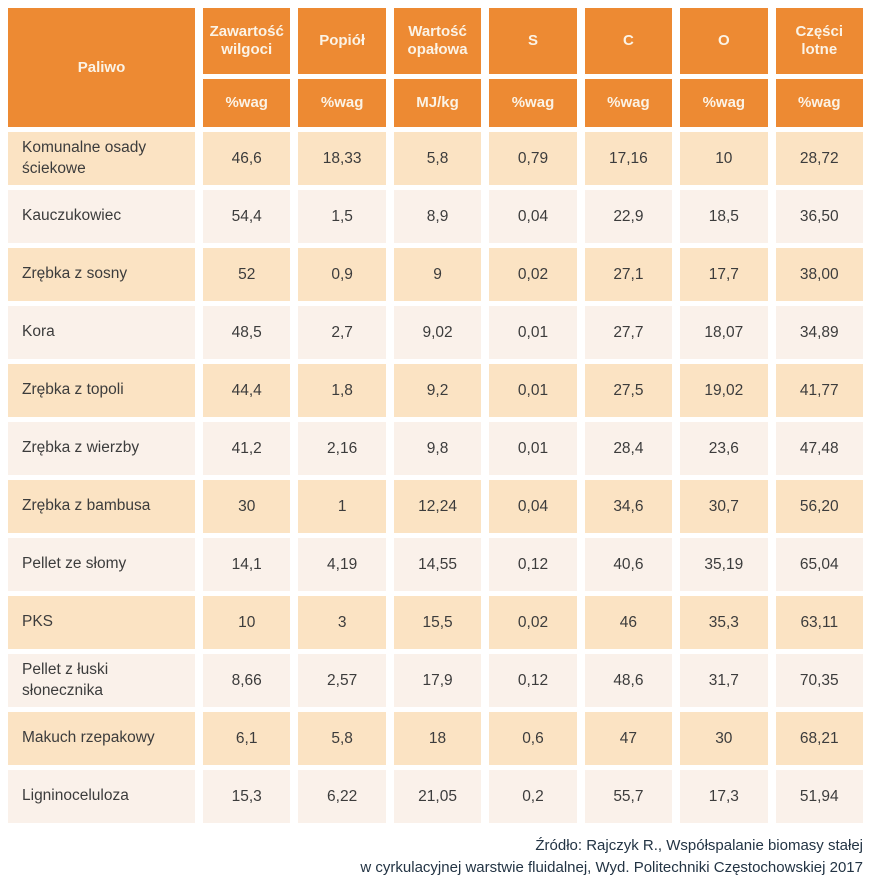 This screenshot has height=879, width=871. What do you see at coordinates (628, 622) in the screenshot?
I see `value-cell: 46` at bounding box center [628, 622].